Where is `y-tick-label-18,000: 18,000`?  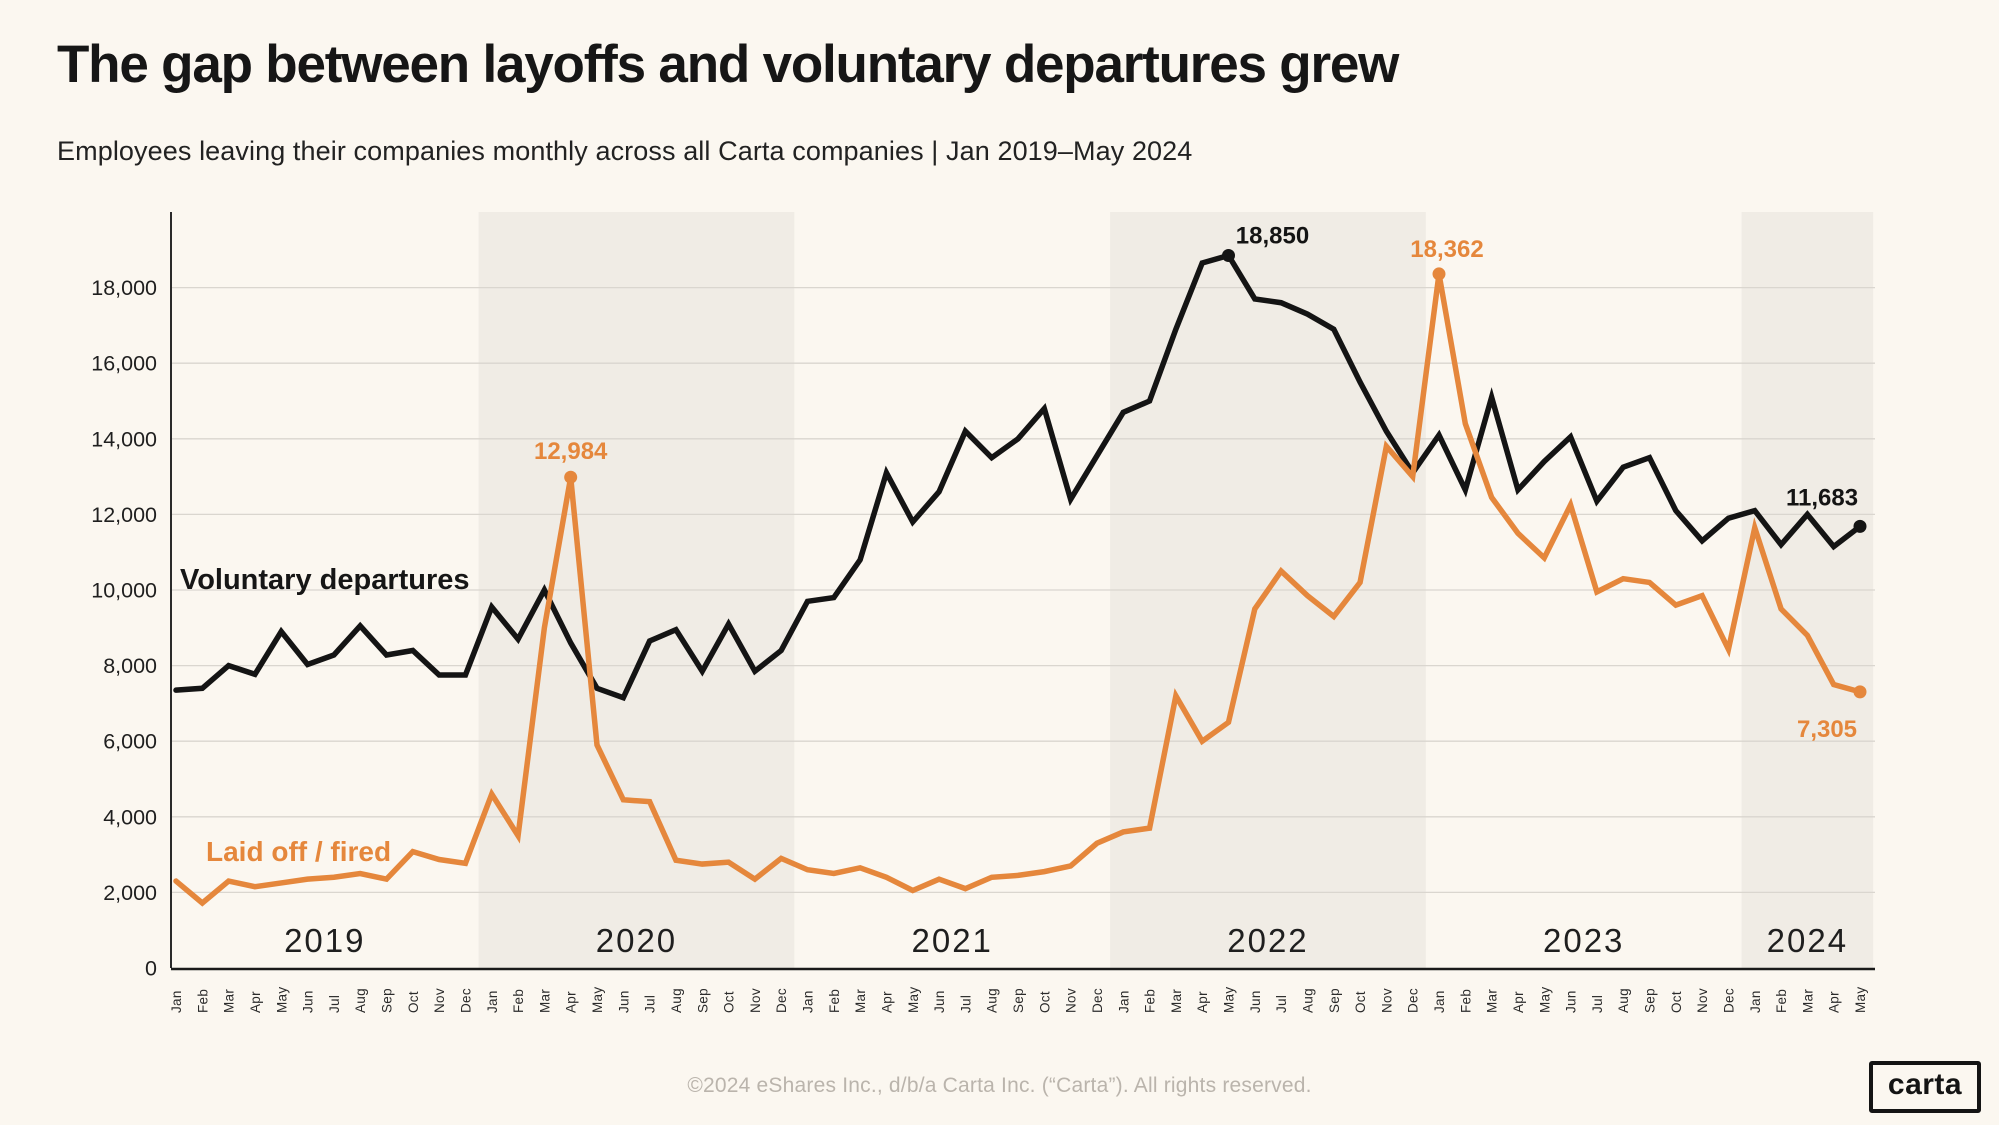
y-tick-label-18,000: 18,000 is located at coordinates (124, 288).